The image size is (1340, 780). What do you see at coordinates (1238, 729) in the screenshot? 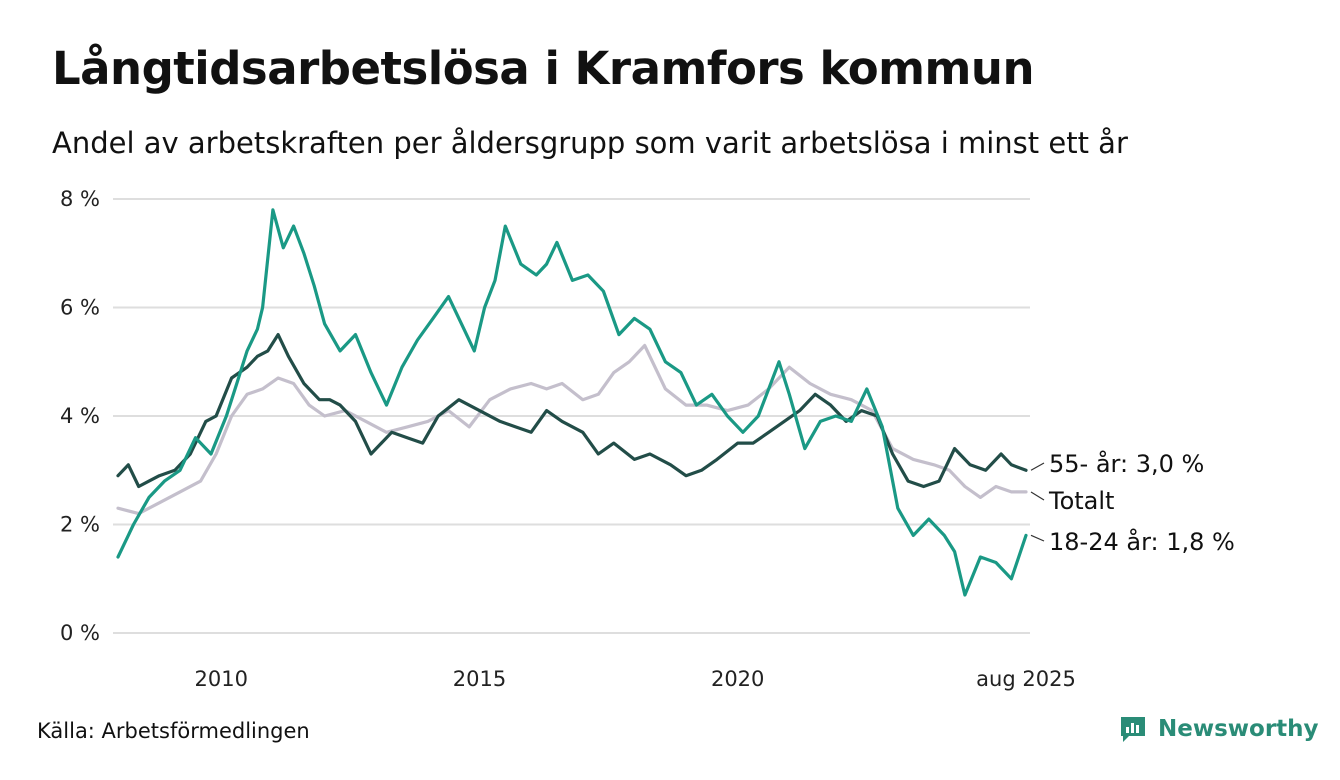
I see `brand-name: Newsworthy` at bounding box center [1238, 729].